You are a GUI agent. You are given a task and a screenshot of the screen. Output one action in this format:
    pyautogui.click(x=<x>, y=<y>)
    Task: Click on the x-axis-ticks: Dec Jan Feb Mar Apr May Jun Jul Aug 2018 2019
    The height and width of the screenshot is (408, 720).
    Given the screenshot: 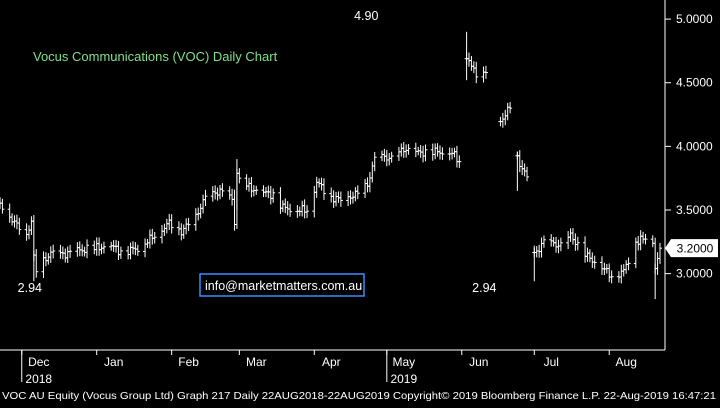 What is the action you would take?
    pyautogui.click(x=329, y=368)
    